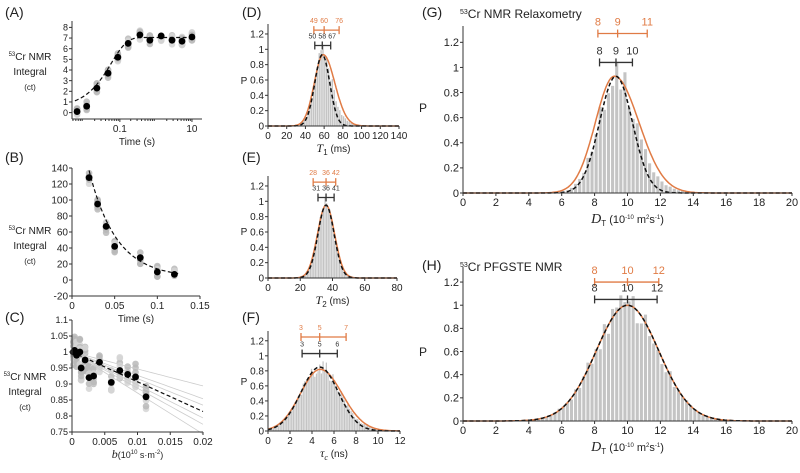 The image size is (800, 473). What do you see at coordinates (322, 36) in the screenshot?
I see `error-bar-label: 58` at bounding box center [322, 36].